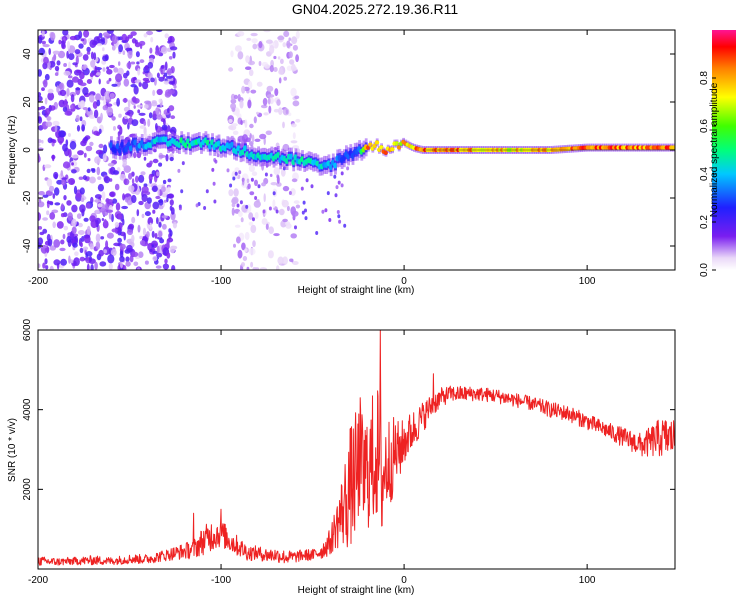 The image size is (750, 600). I want to click on snr-y-label: SNR (10 * v/v), so click(12, 450).